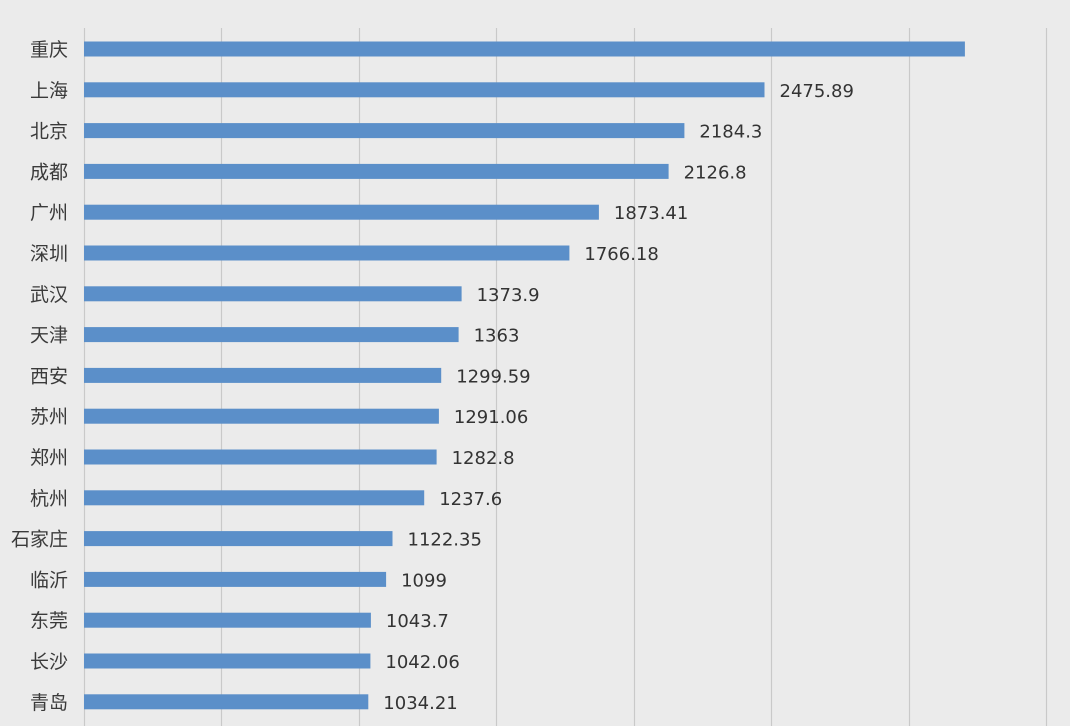 The image size is (1070, 726). Describe the element at coordinates (227, 661) in the screenshot. I see `bar-长沙` at that location.